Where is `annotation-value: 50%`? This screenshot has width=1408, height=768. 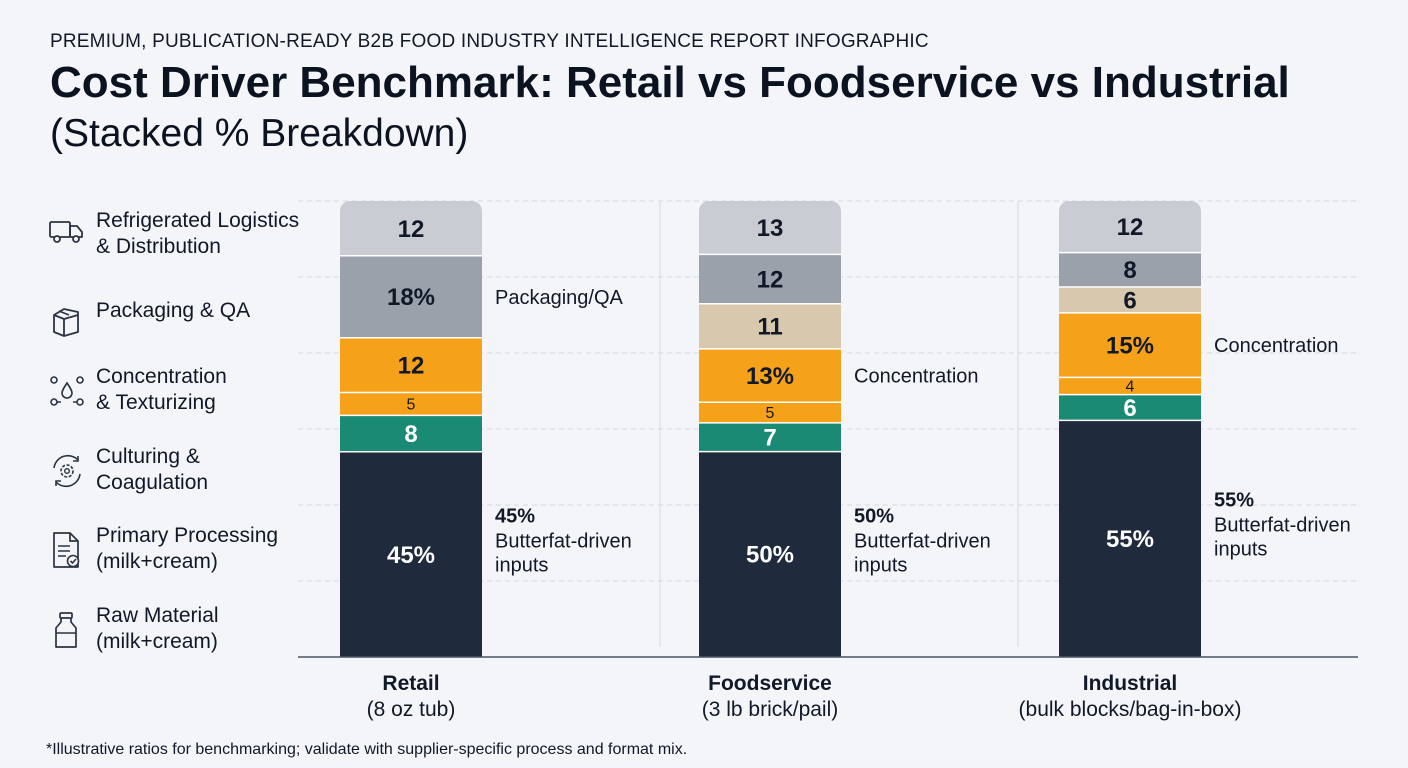
annotation-value: 50% is located at coordinates (874, 516).